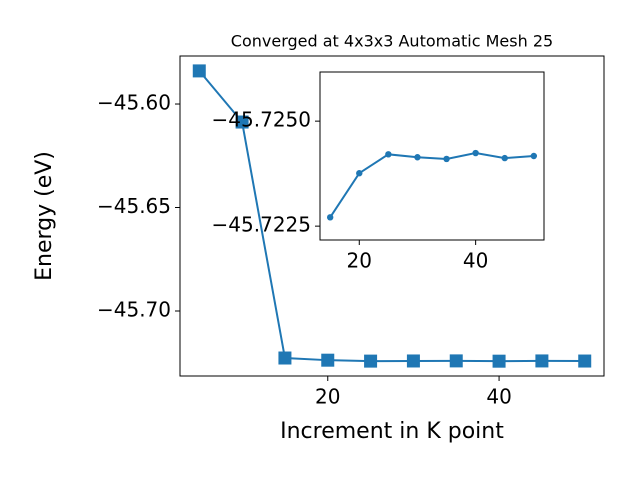 The height and width of the screenshot is (480, 640). I want to click on y-tick-label: −45.60, so click(134, 103).